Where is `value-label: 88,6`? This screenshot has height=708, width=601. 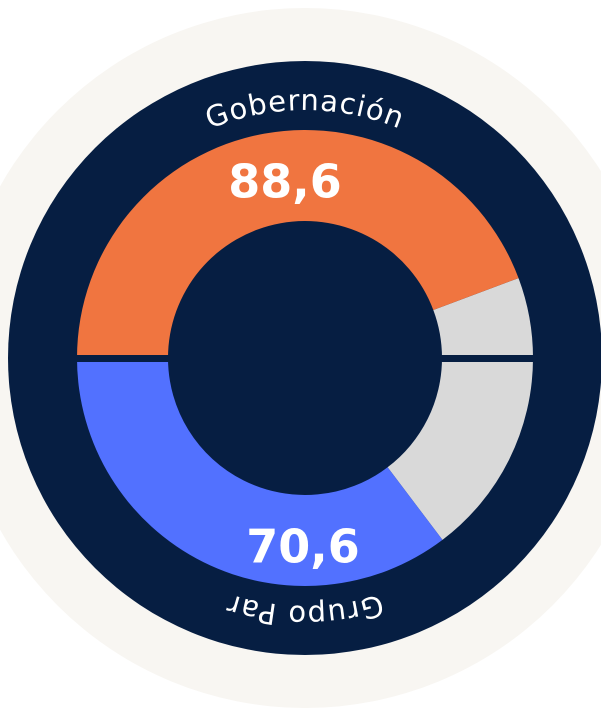 value-label: 88,6 is located at coordinates (285, 182).